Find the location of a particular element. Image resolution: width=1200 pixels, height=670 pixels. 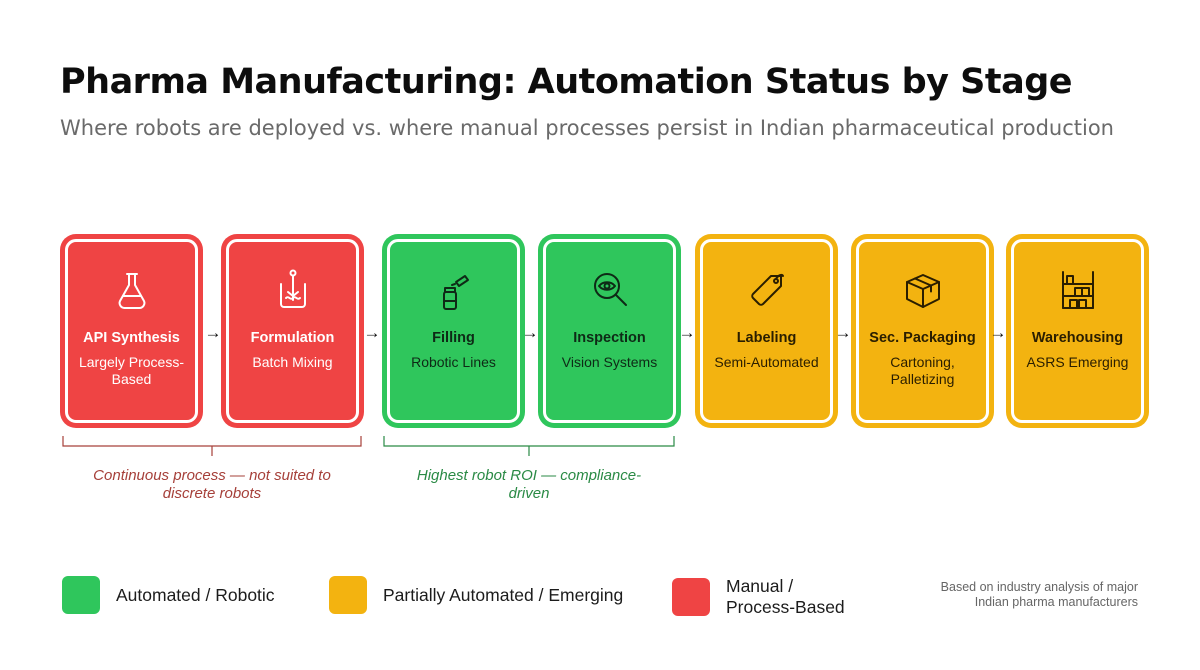

stage-name: Warehousing is located at coordinates (1077, 338).